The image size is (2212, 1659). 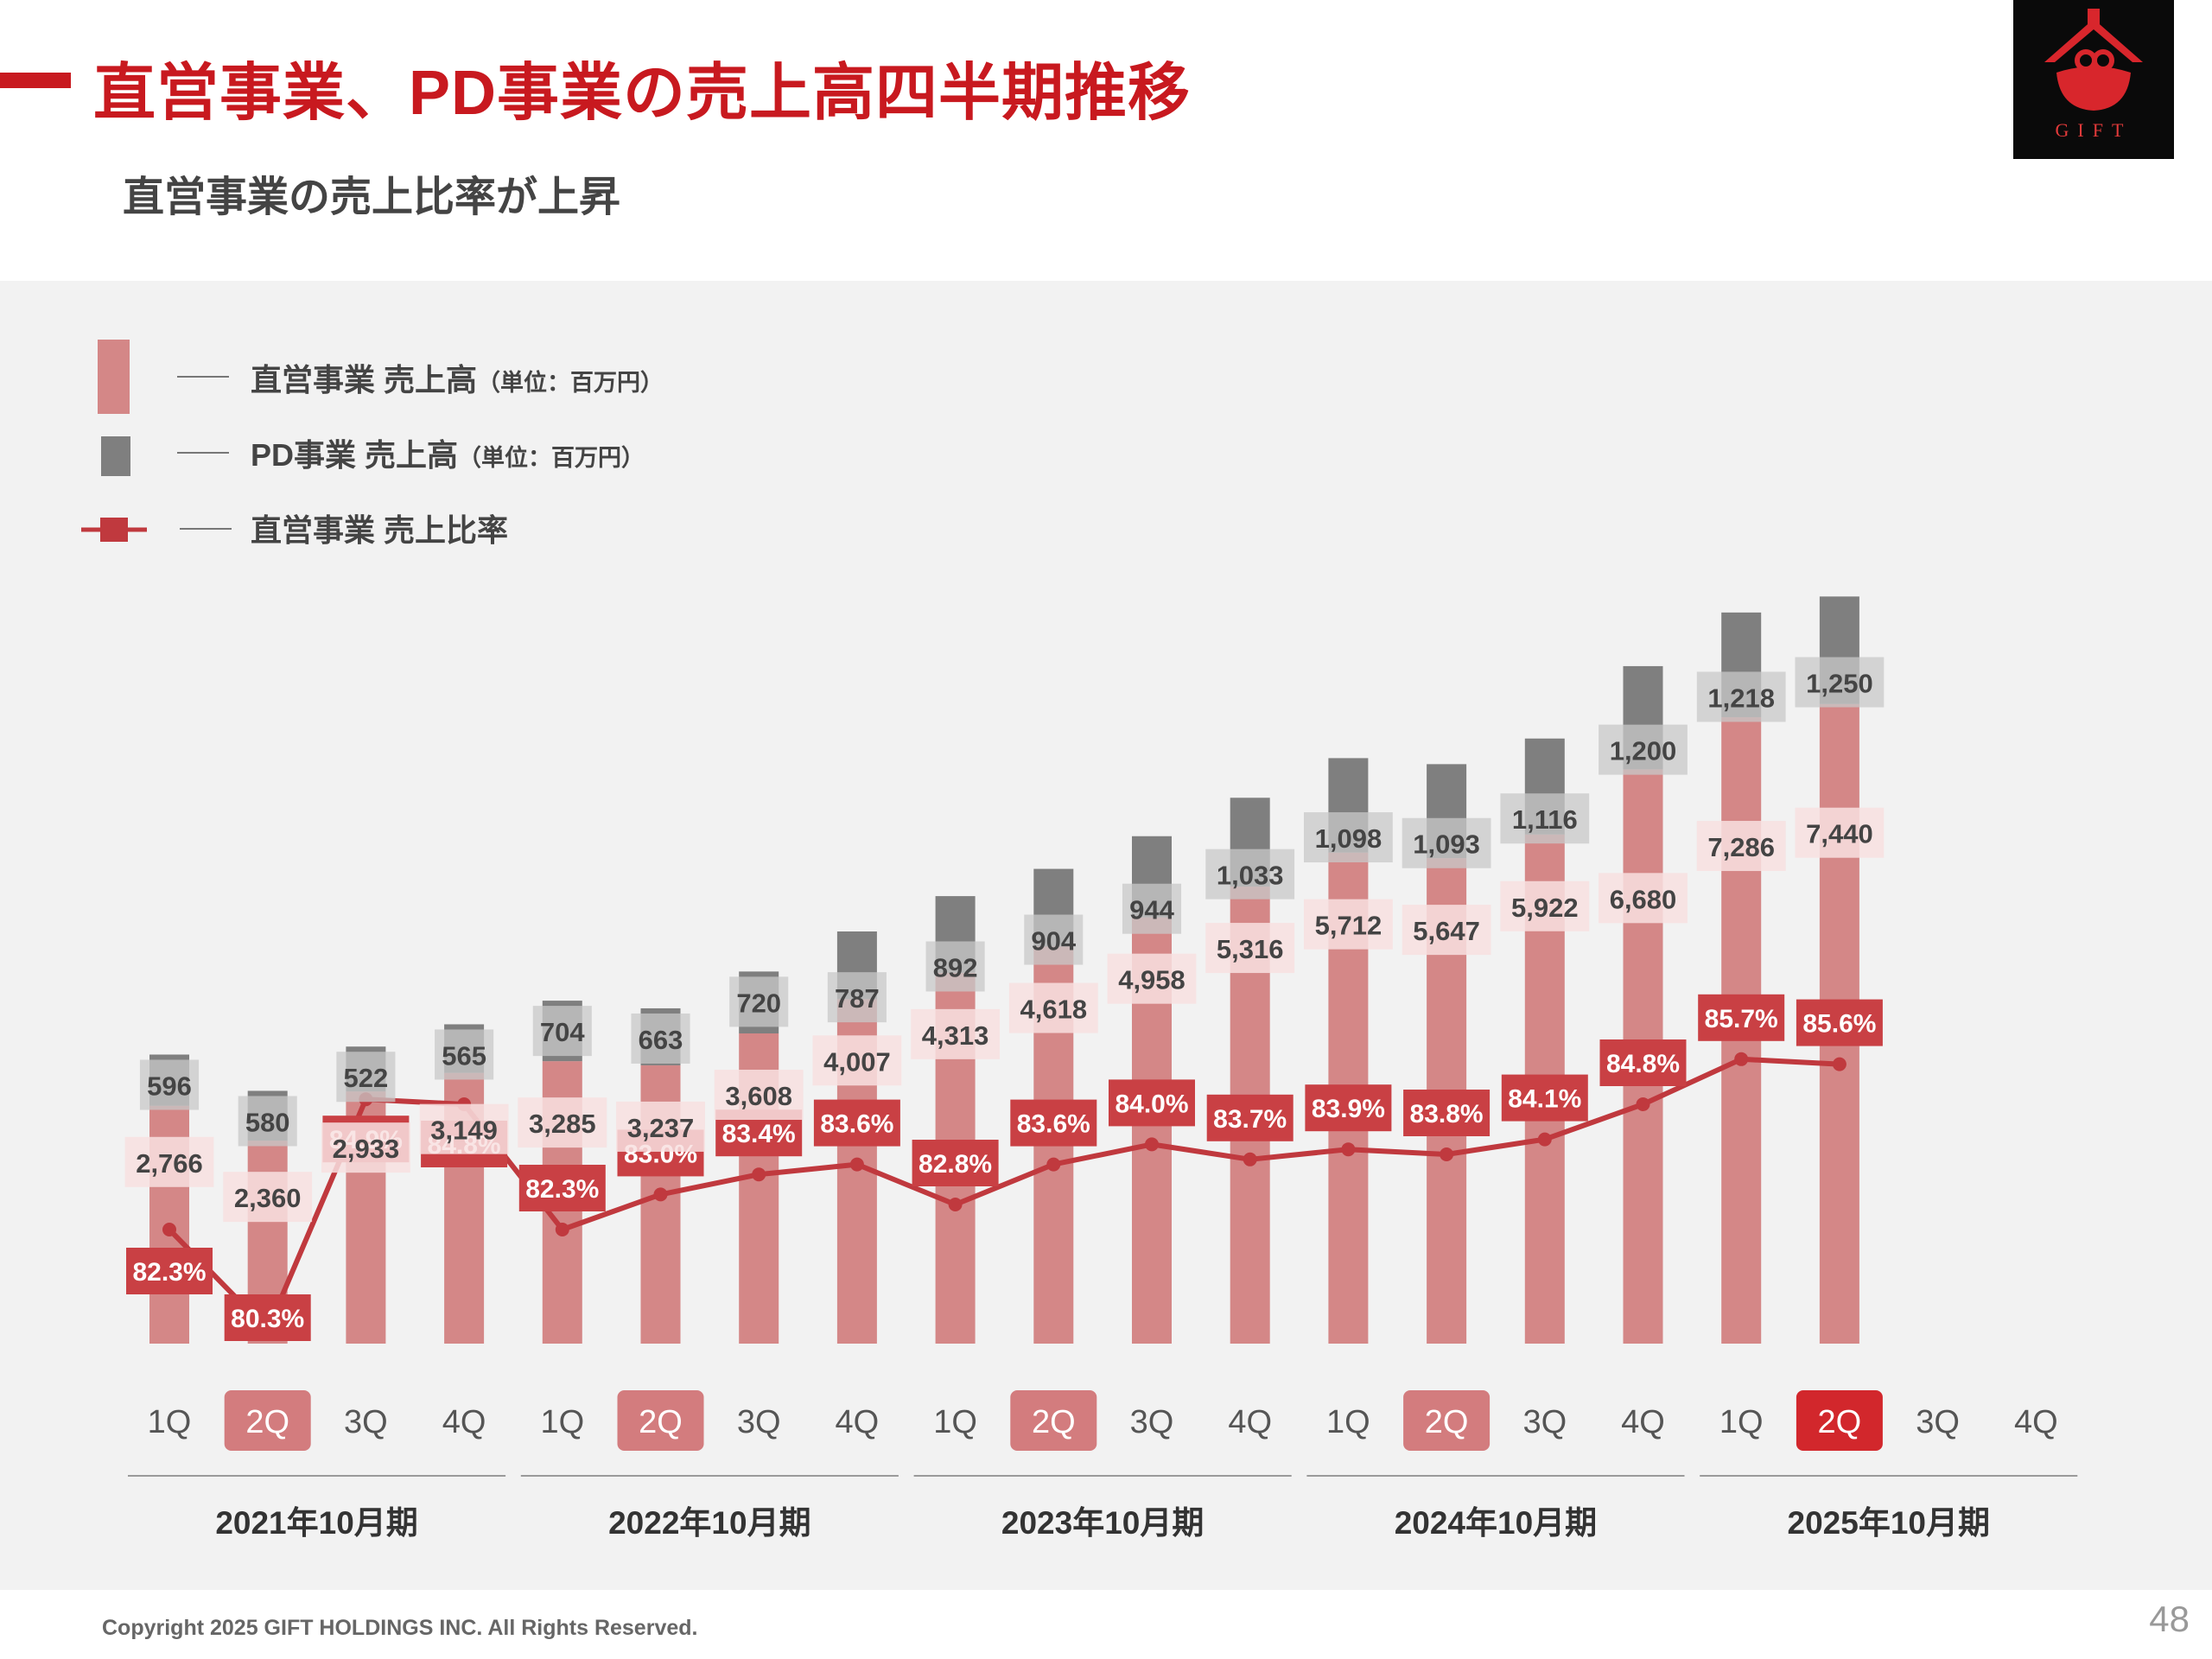 I want to click on legend-line-direct, so click(x=203, y=377).